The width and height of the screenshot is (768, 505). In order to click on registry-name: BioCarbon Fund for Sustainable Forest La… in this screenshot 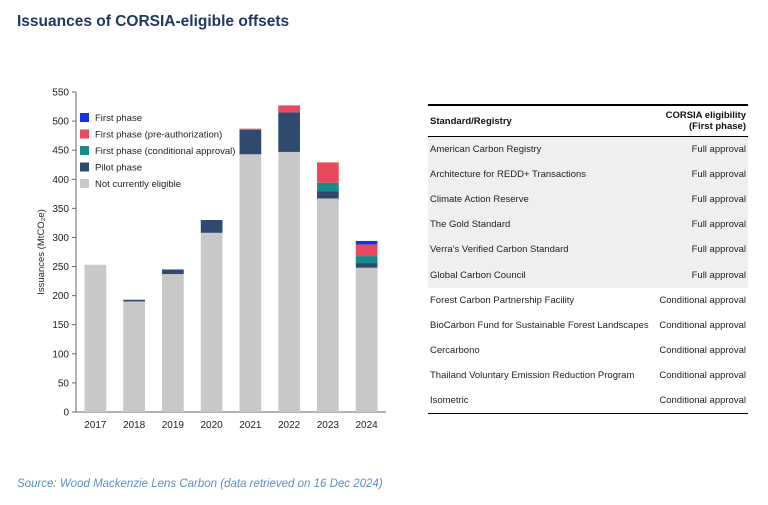, I will do `click(539, 325)`.